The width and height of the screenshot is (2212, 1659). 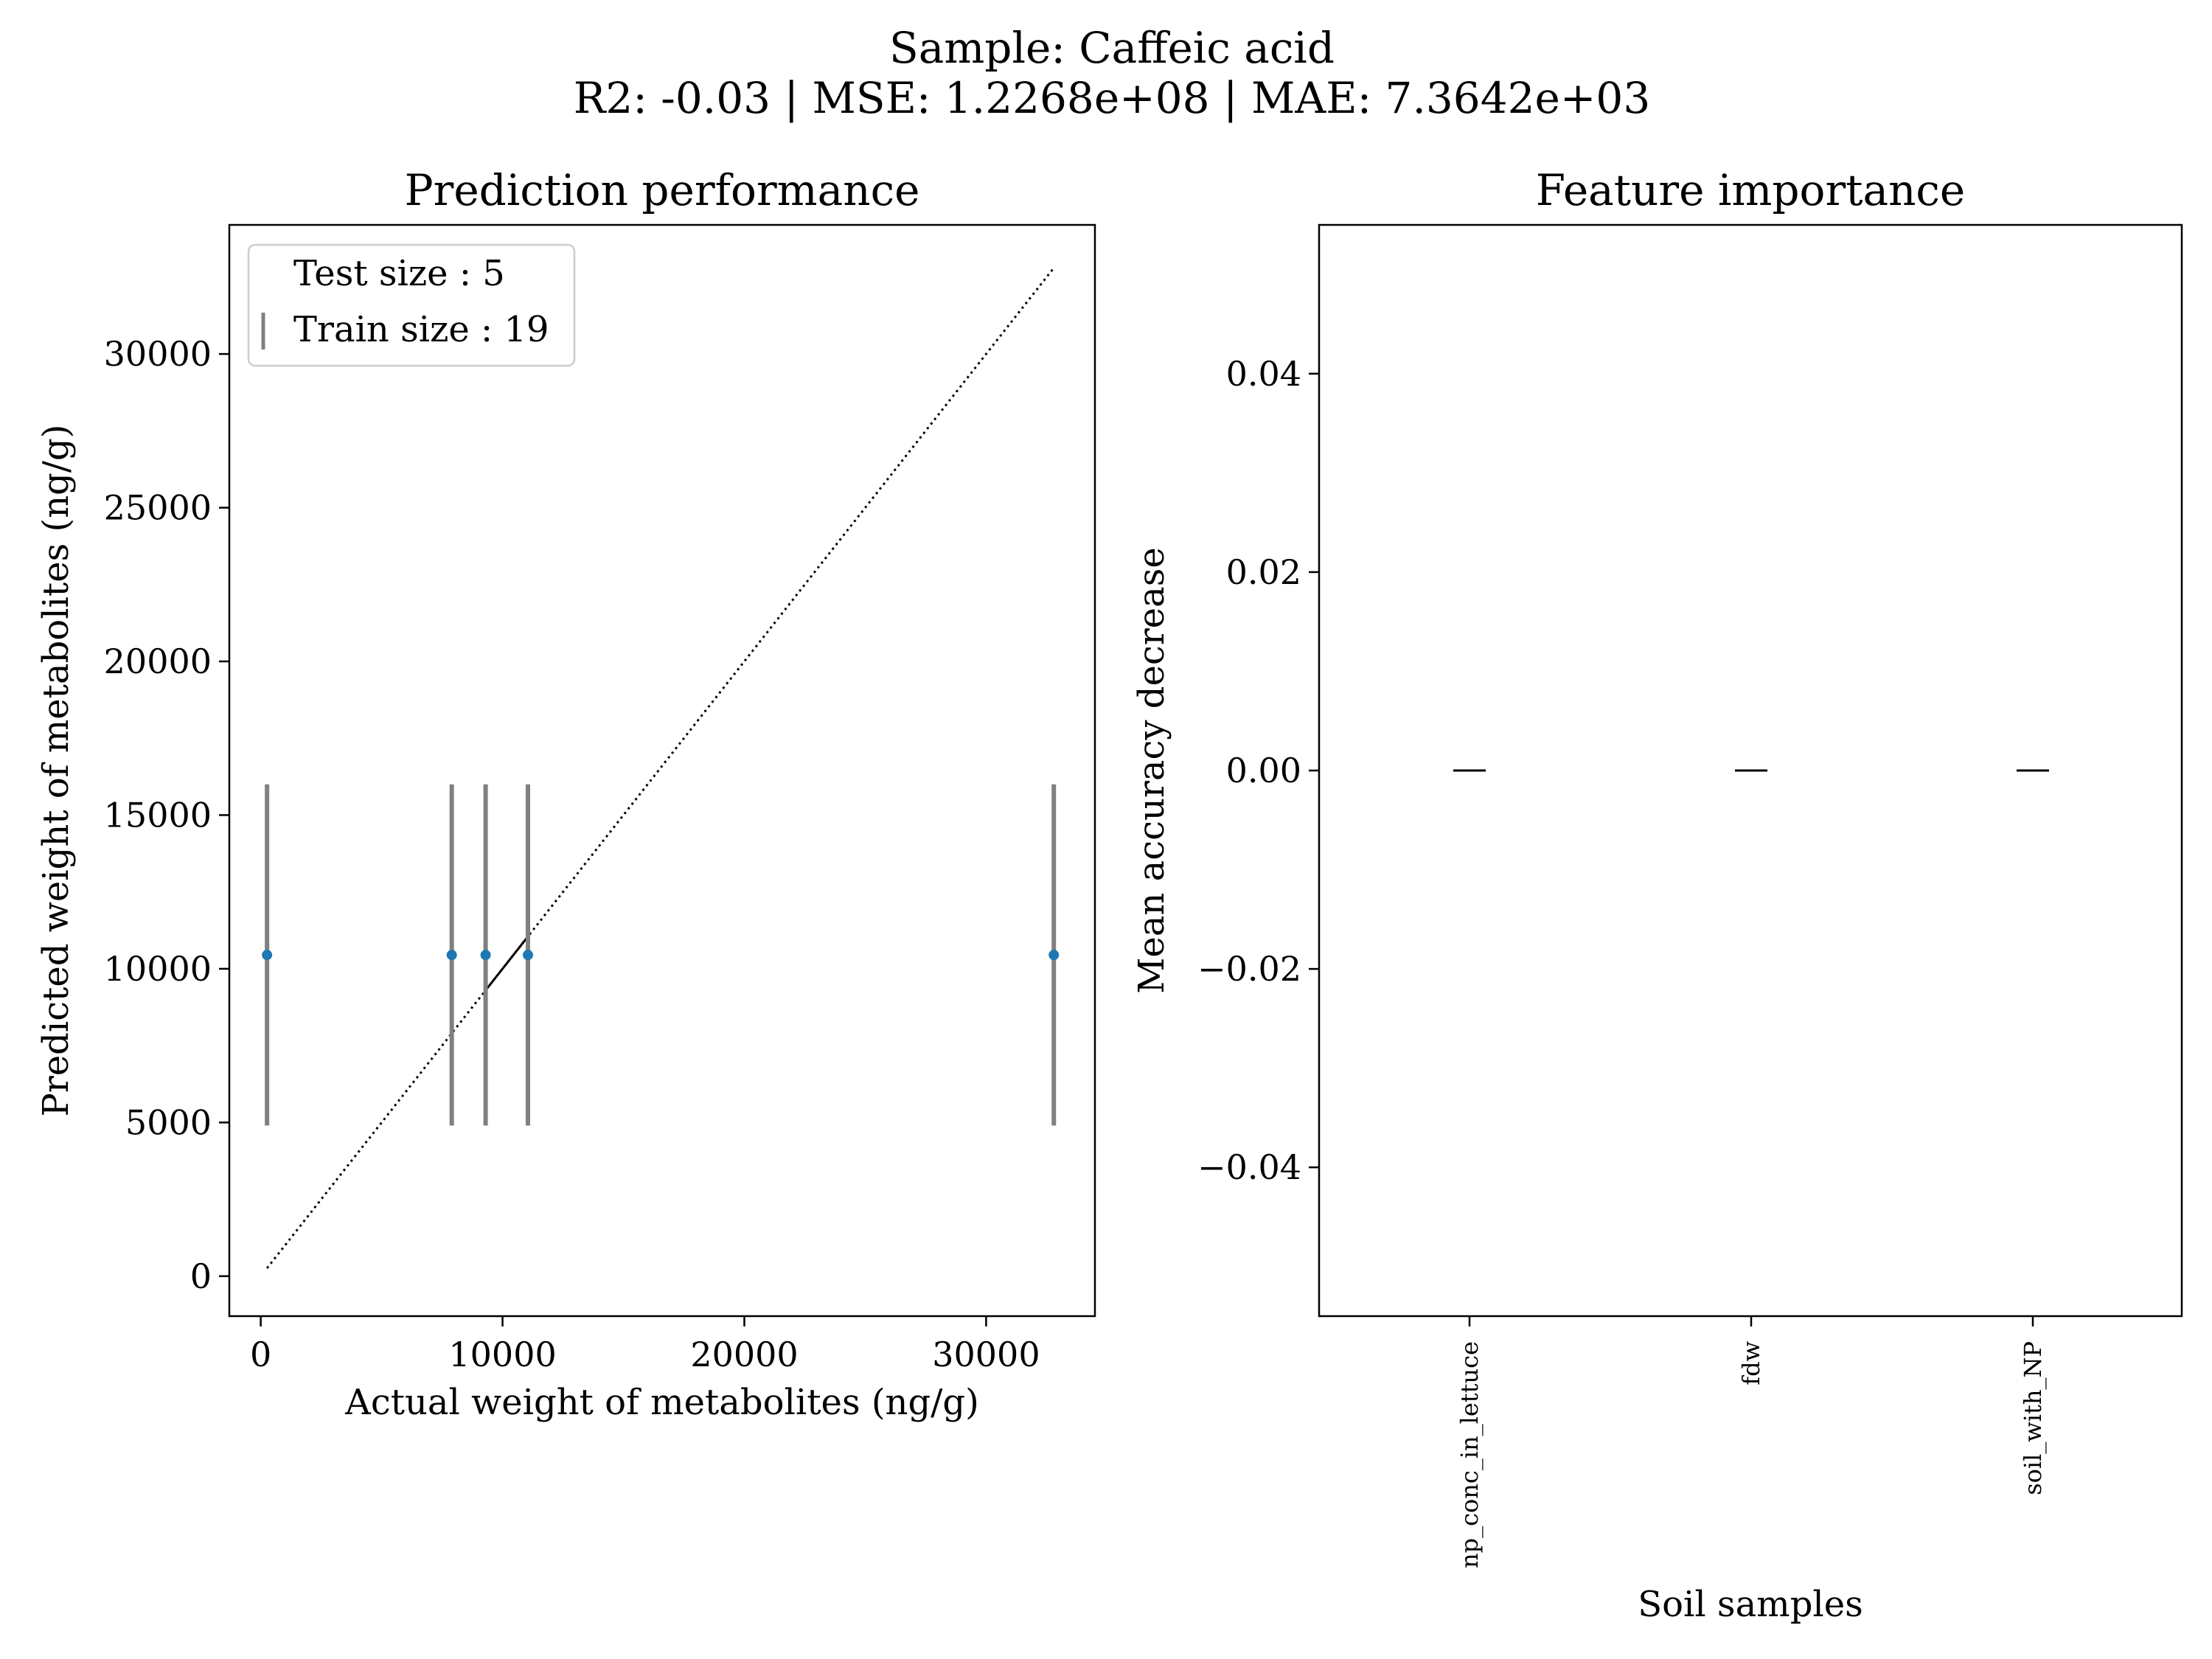 I want to click on fit-segment, so click(x=506, y=964).